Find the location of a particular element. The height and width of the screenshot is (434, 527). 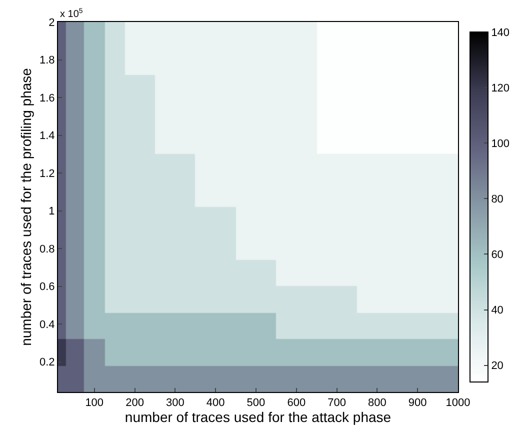

x-tick-label: 300 is located at coordinates (175, 403).